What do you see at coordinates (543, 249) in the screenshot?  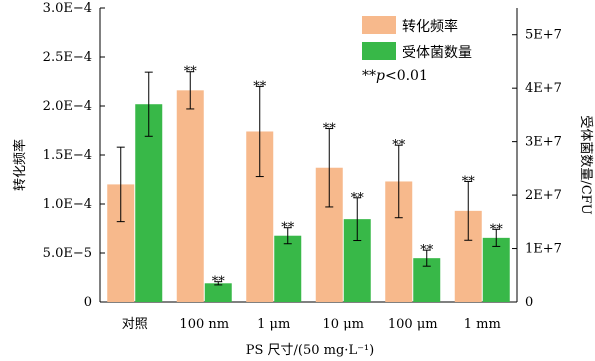 I see `y-right-tick-label: 1E+7` at bounding box center [543, 249].